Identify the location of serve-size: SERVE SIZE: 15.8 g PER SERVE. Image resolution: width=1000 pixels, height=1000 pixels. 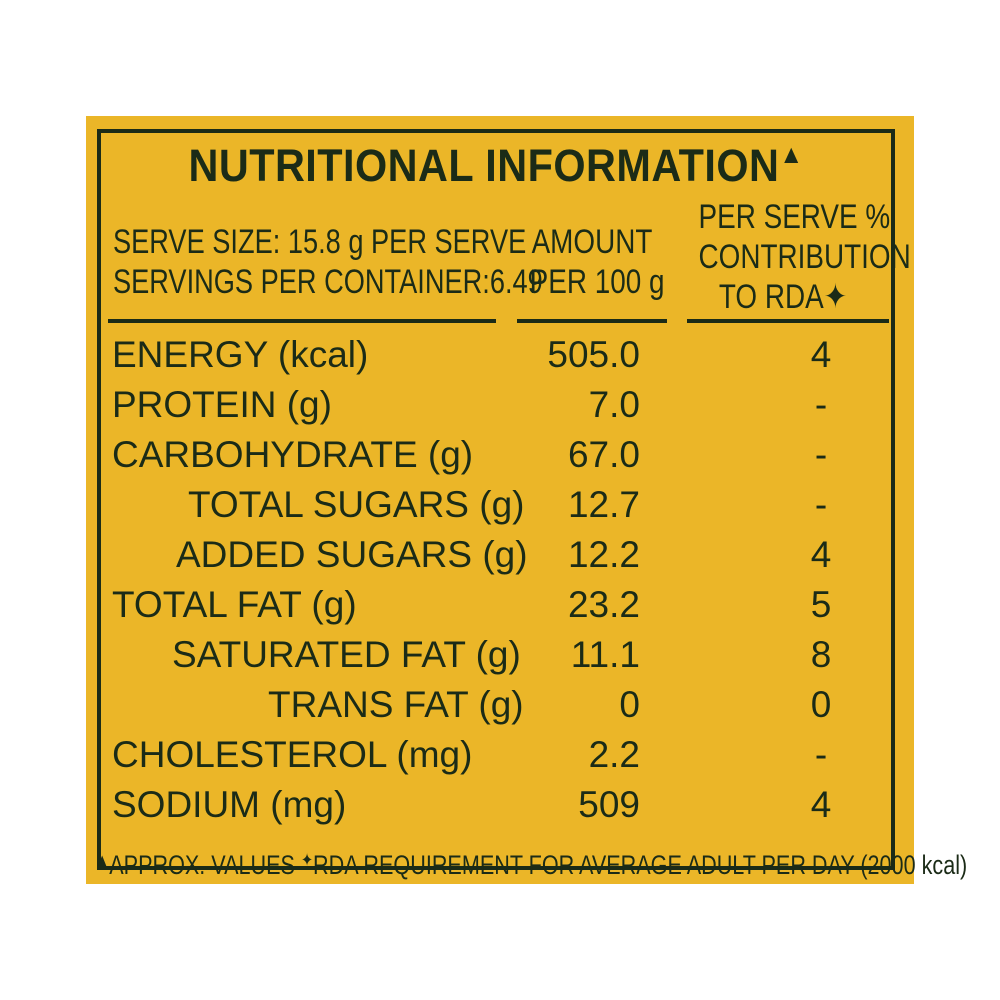
(320, 242).